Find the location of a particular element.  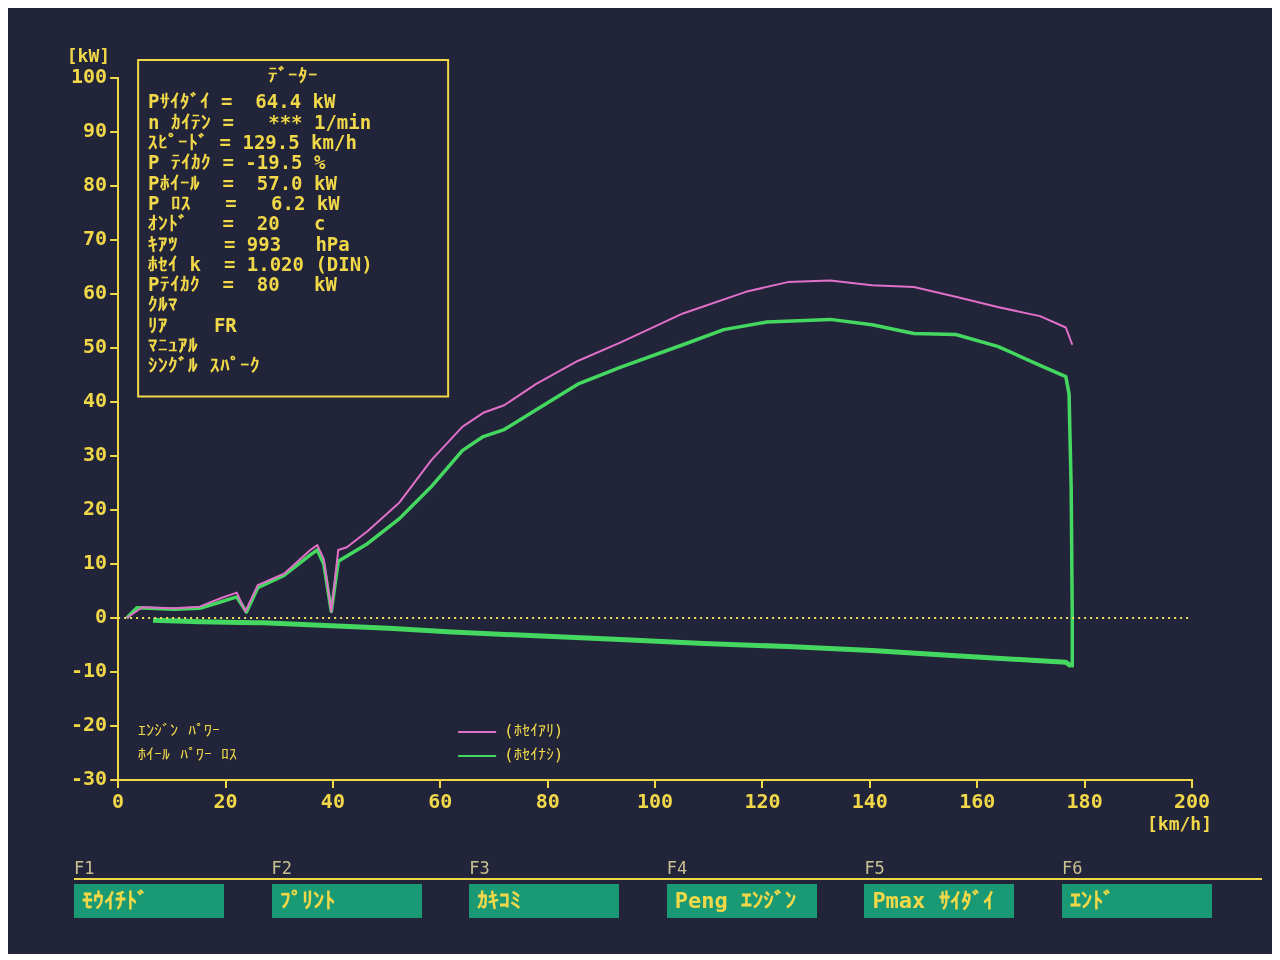

x-tick-label: 80 is located at coordinates (547, 801).